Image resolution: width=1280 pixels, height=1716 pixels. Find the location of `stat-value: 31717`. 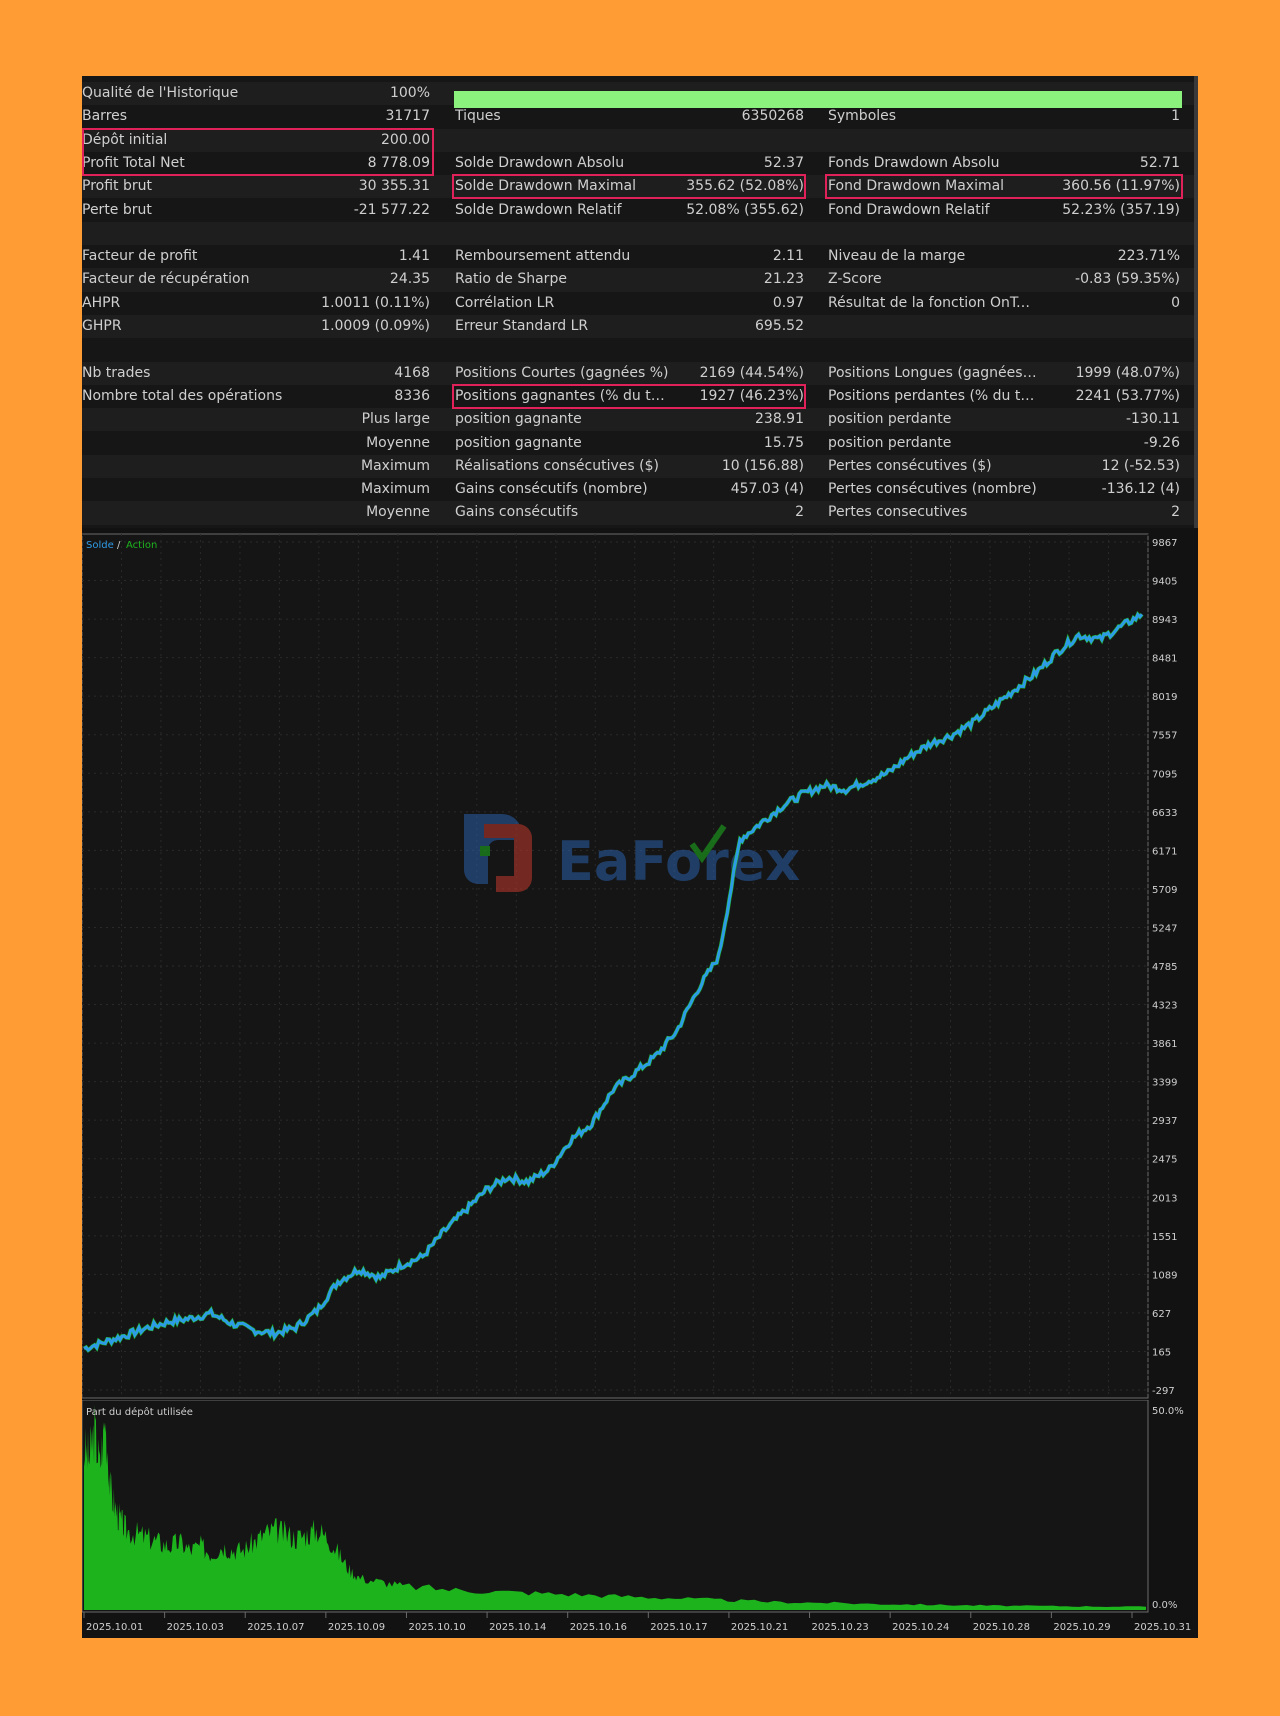

stat-value: 31717 is located at coordinates (407, 116).